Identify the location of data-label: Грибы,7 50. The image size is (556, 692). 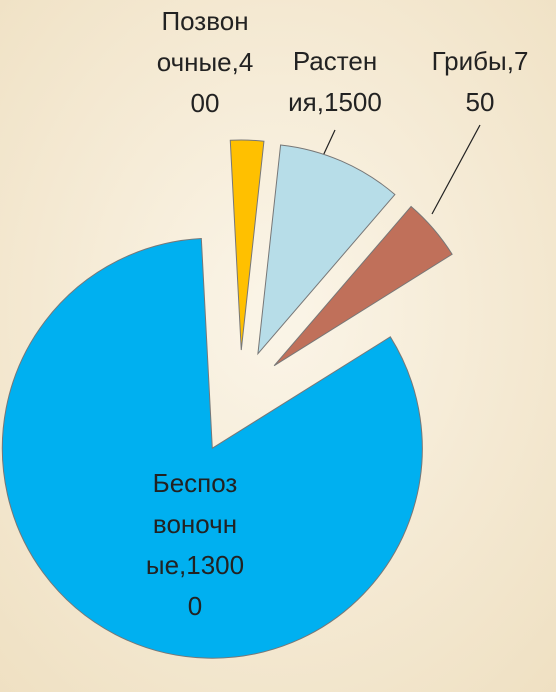
(480, 81).